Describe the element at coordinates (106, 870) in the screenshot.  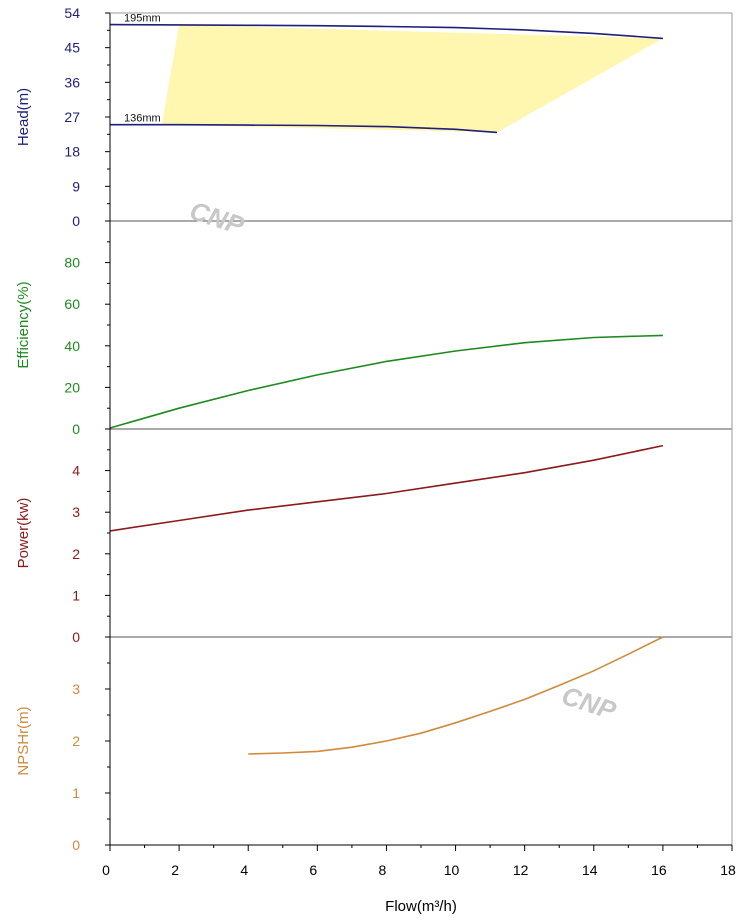
I see `x-tick-label: 0` at that location.